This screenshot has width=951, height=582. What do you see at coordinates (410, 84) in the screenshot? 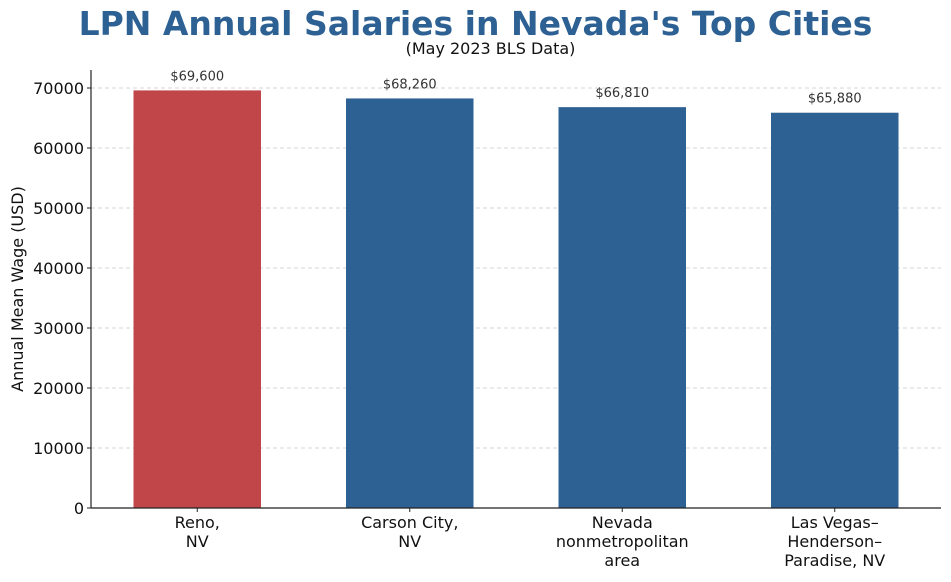
I see `bar-value-label: $68,260` at bounding box center [410, 84].